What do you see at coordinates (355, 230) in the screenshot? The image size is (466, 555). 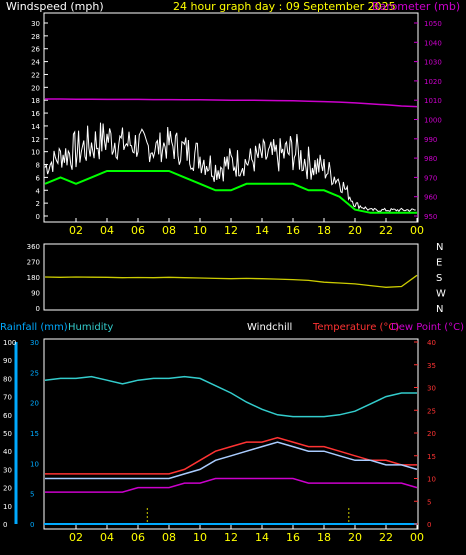 I see `wind-x-tick-label: 20` at bounding box center [355, 230].